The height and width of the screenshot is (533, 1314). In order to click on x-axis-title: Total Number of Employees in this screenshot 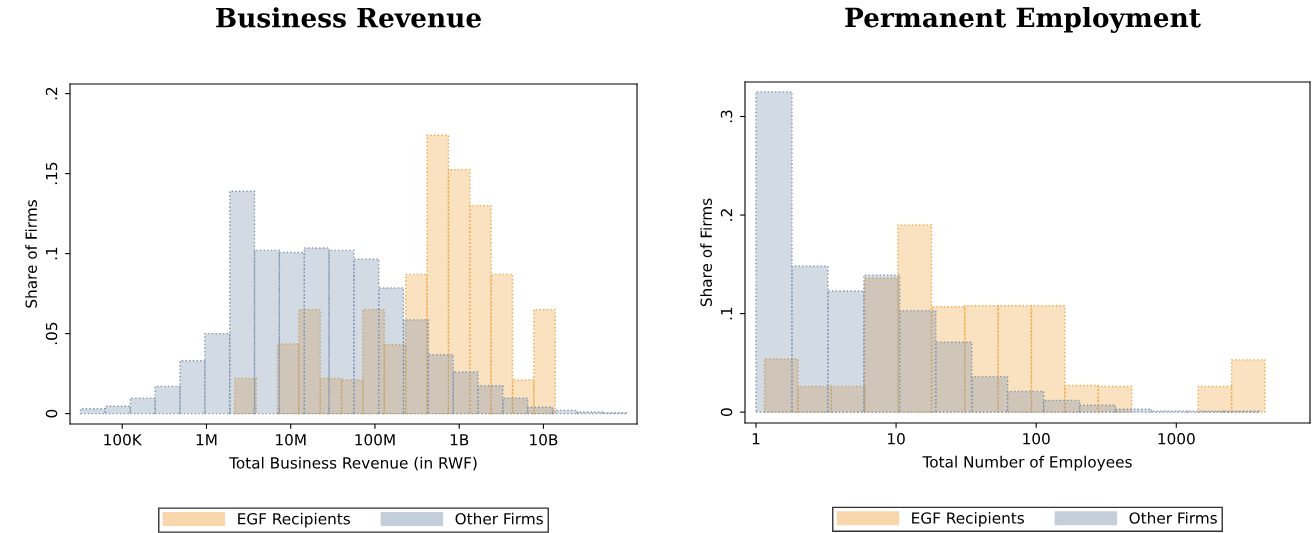, I will do `click(1027, 463)`.